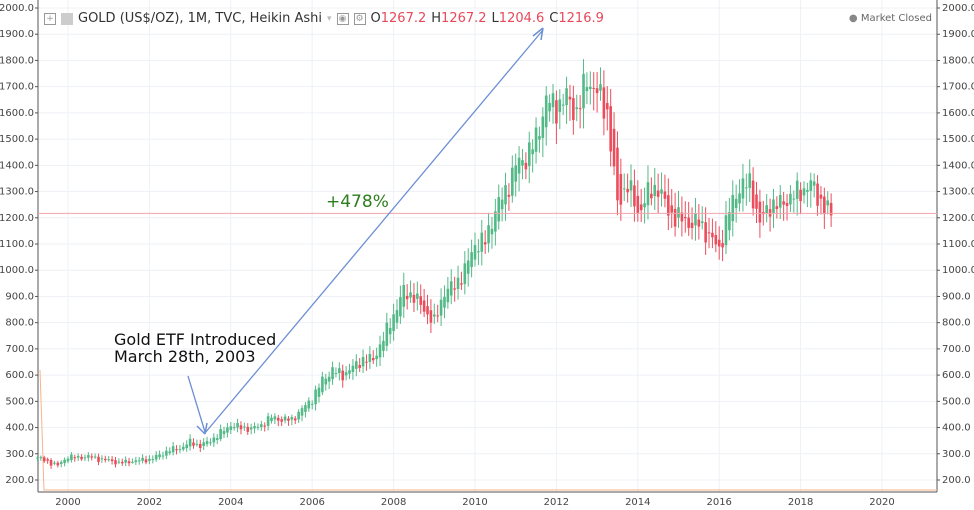 This screenshot has width=974, height=510. What do you see at coordinates (50, 18) in the screenshot?
I see `expand-icon: +` at bounding box center [50, 18].